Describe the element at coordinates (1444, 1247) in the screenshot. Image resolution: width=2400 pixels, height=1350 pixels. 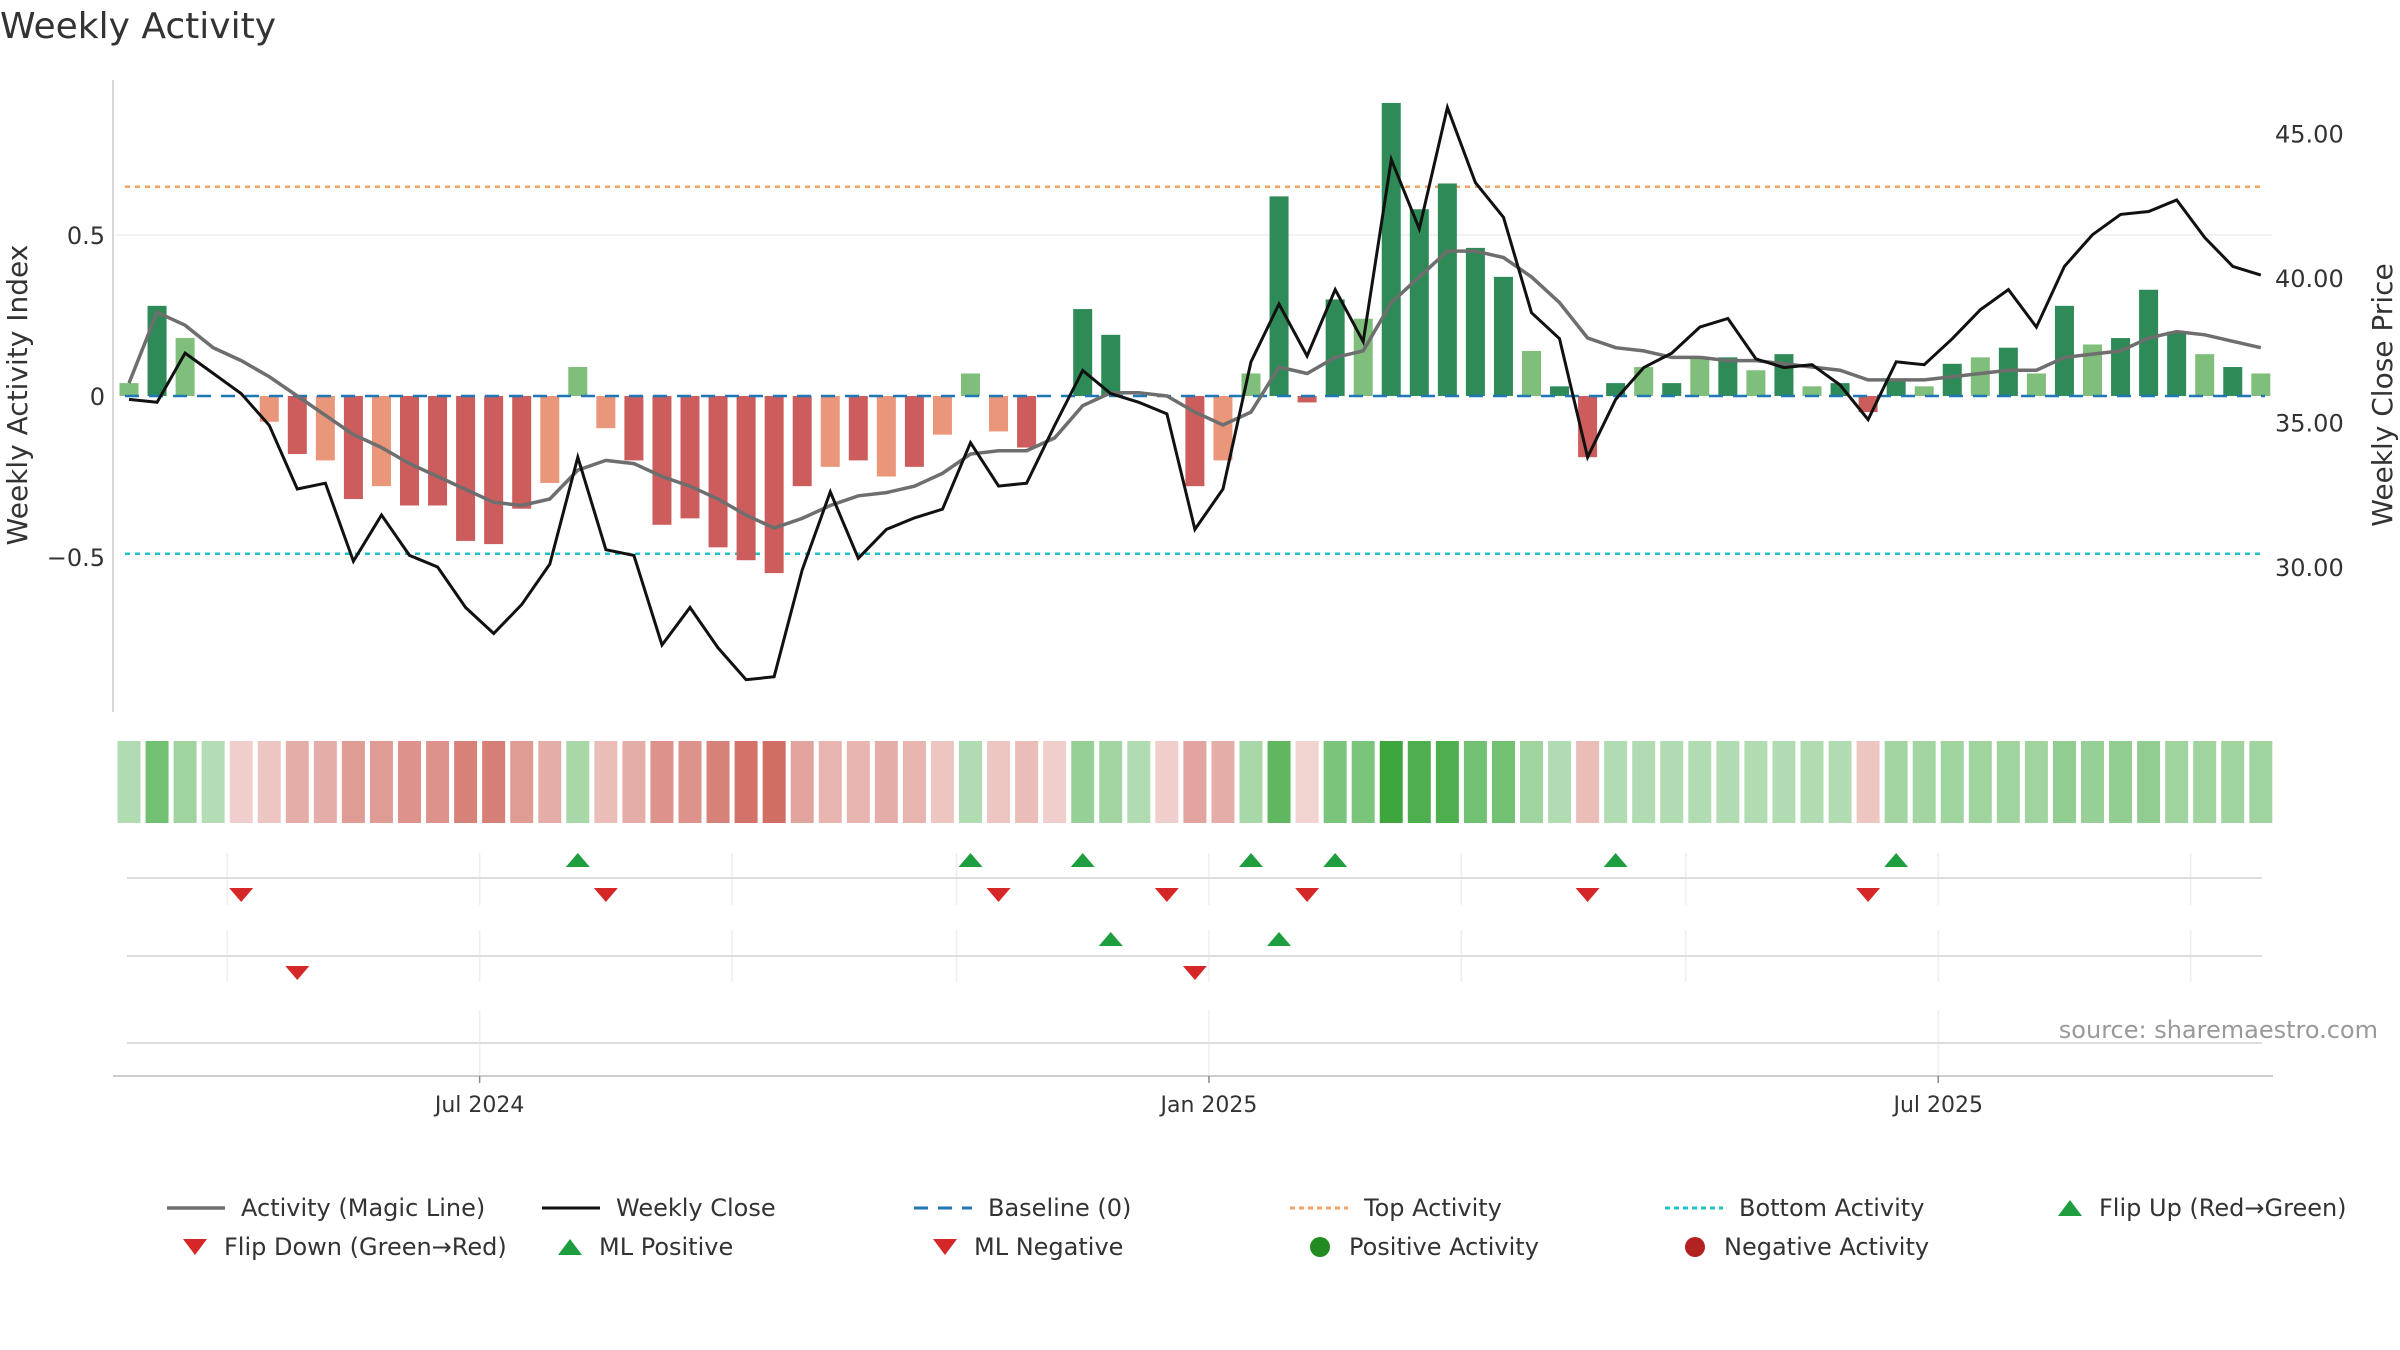
I see `legend-label: Positive Activity` at that location.